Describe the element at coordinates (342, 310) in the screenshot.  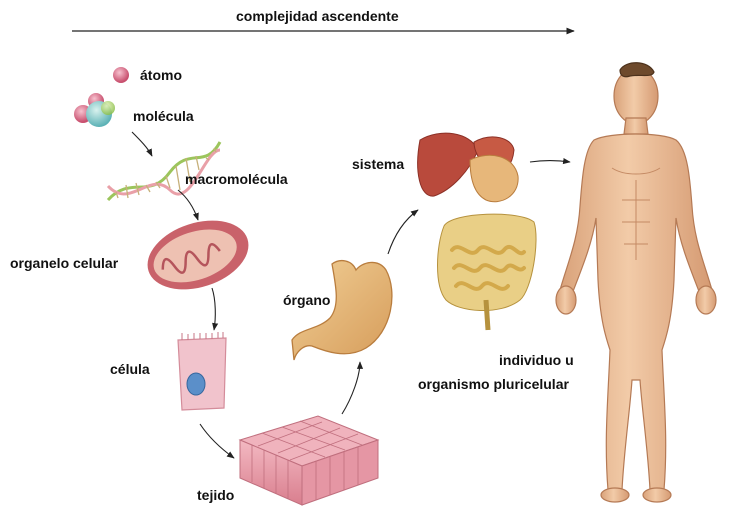
I see `stomach-illustration` at that location.